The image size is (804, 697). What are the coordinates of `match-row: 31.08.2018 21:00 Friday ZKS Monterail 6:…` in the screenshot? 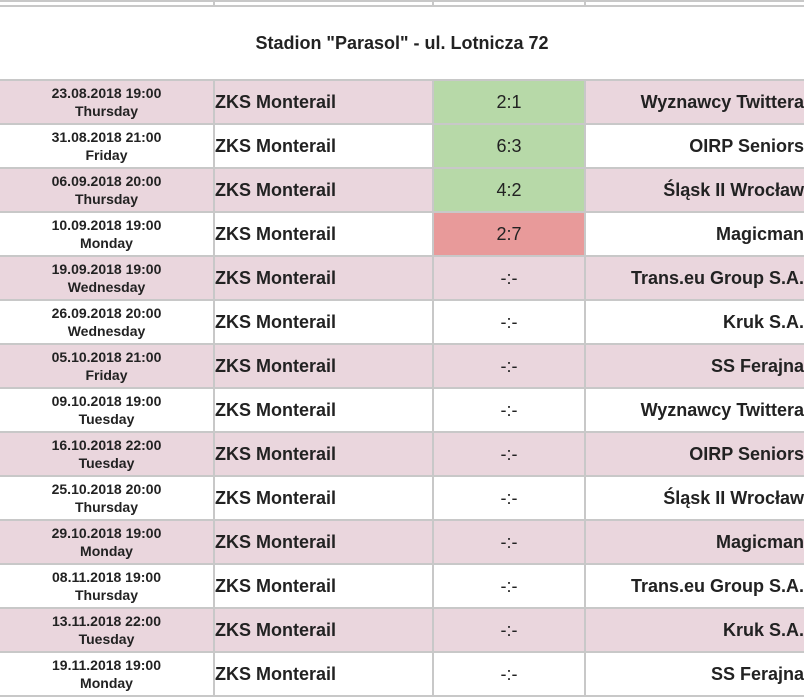 It's located at (402, 146).